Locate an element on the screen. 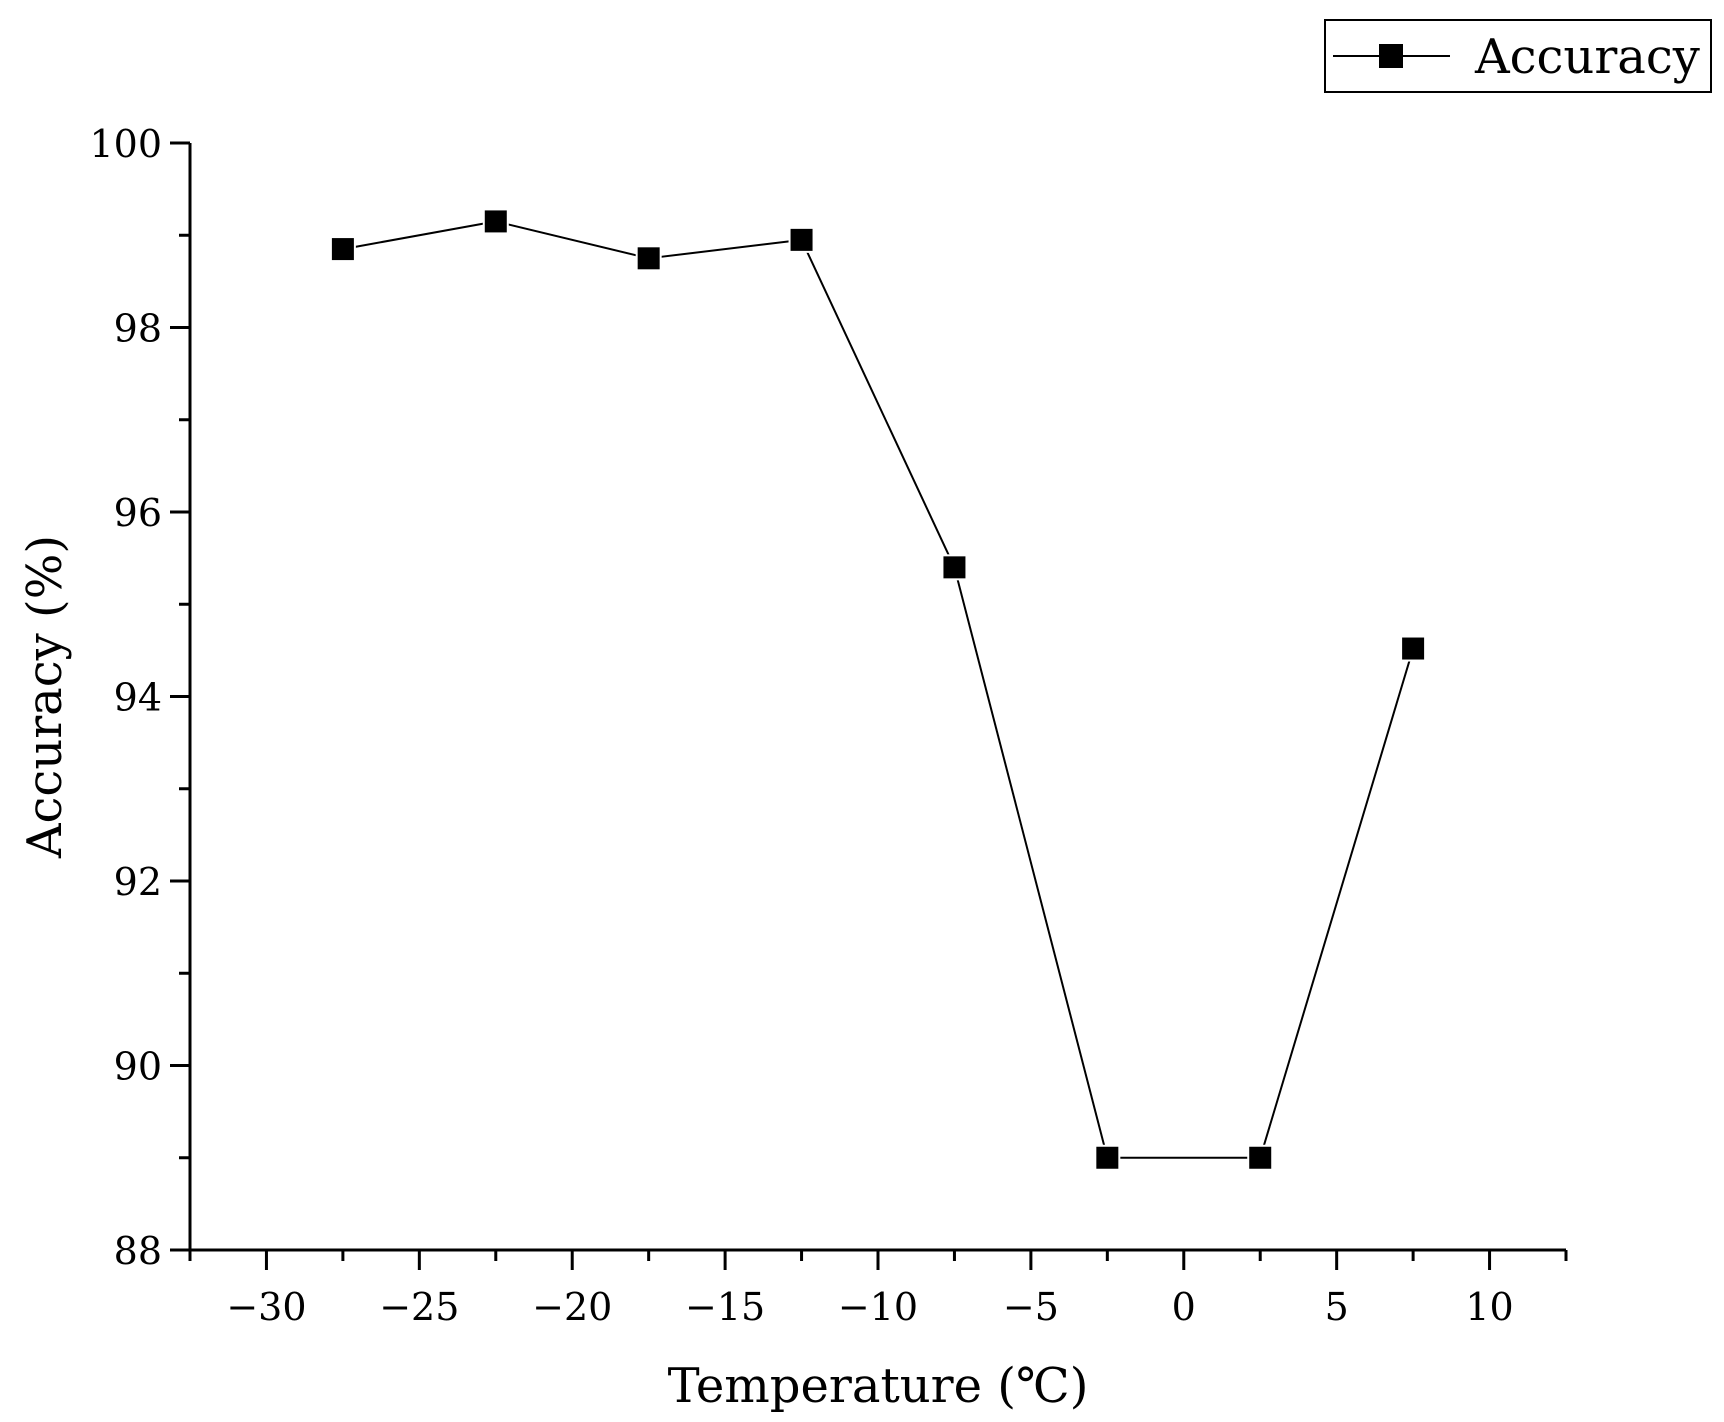 This screenshot has width=1724, height=1422. legend: Accuracy is located at coordinates (1518, 56).